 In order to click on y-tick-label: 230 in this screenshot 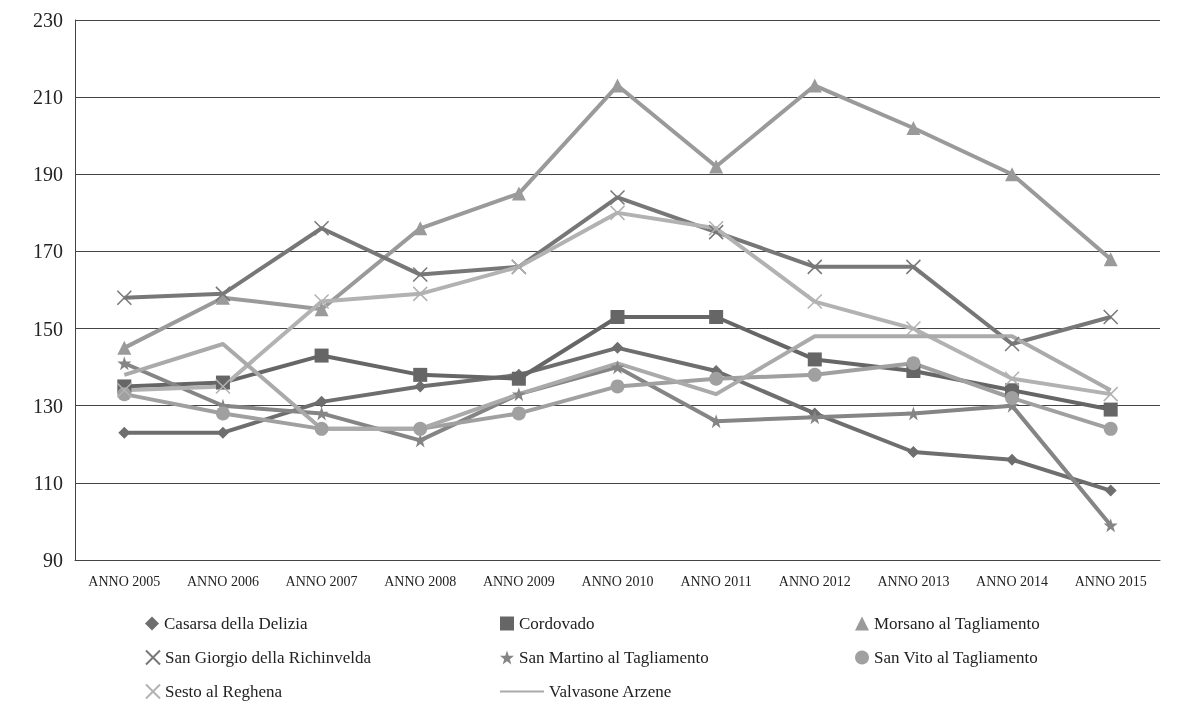, I will do `click(48, 20)`.